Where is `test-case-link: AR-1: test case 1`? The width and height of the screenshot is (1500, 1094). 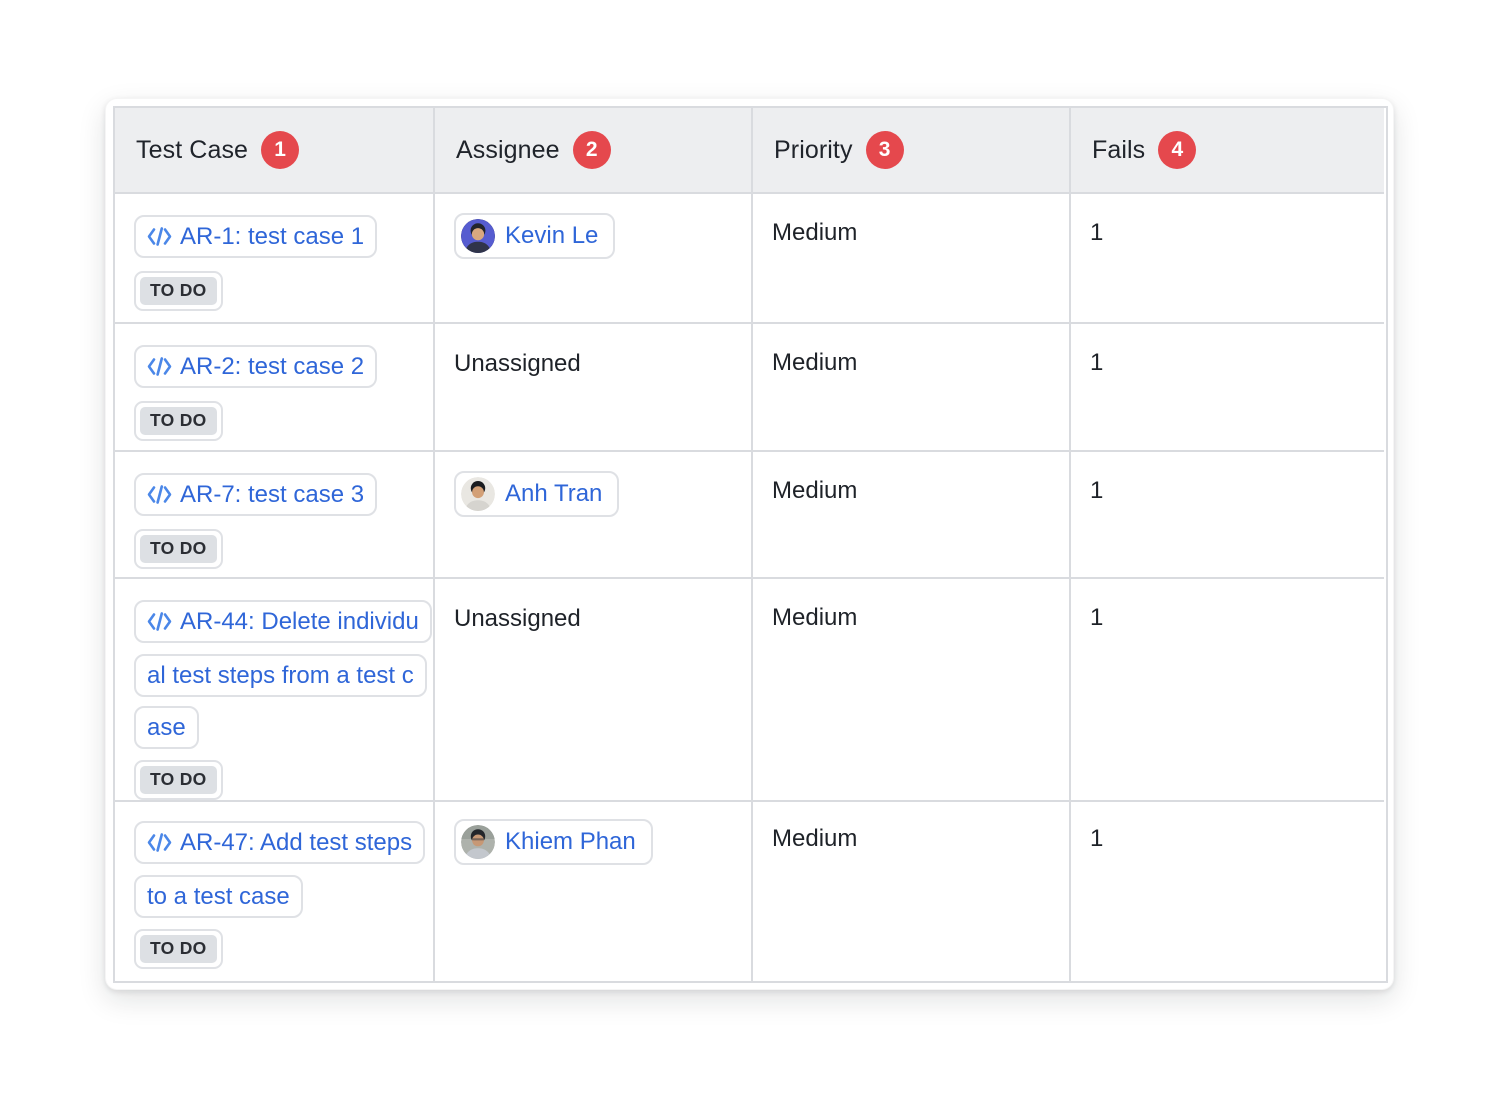
test-case-link: AR-1: test case 1 is located at coordinates (256, 236).